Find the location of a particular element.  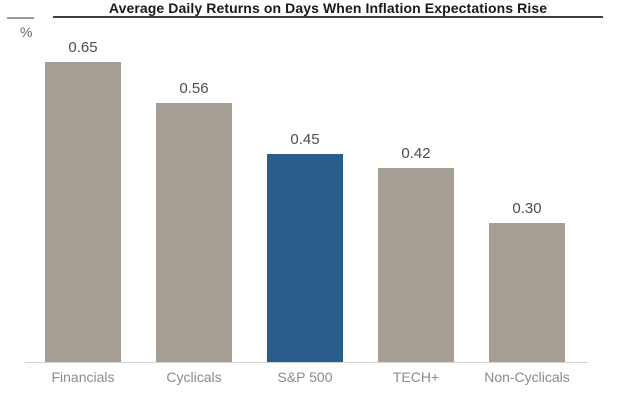

y-axis-unit-label: % is located at coordinates (26, 32).